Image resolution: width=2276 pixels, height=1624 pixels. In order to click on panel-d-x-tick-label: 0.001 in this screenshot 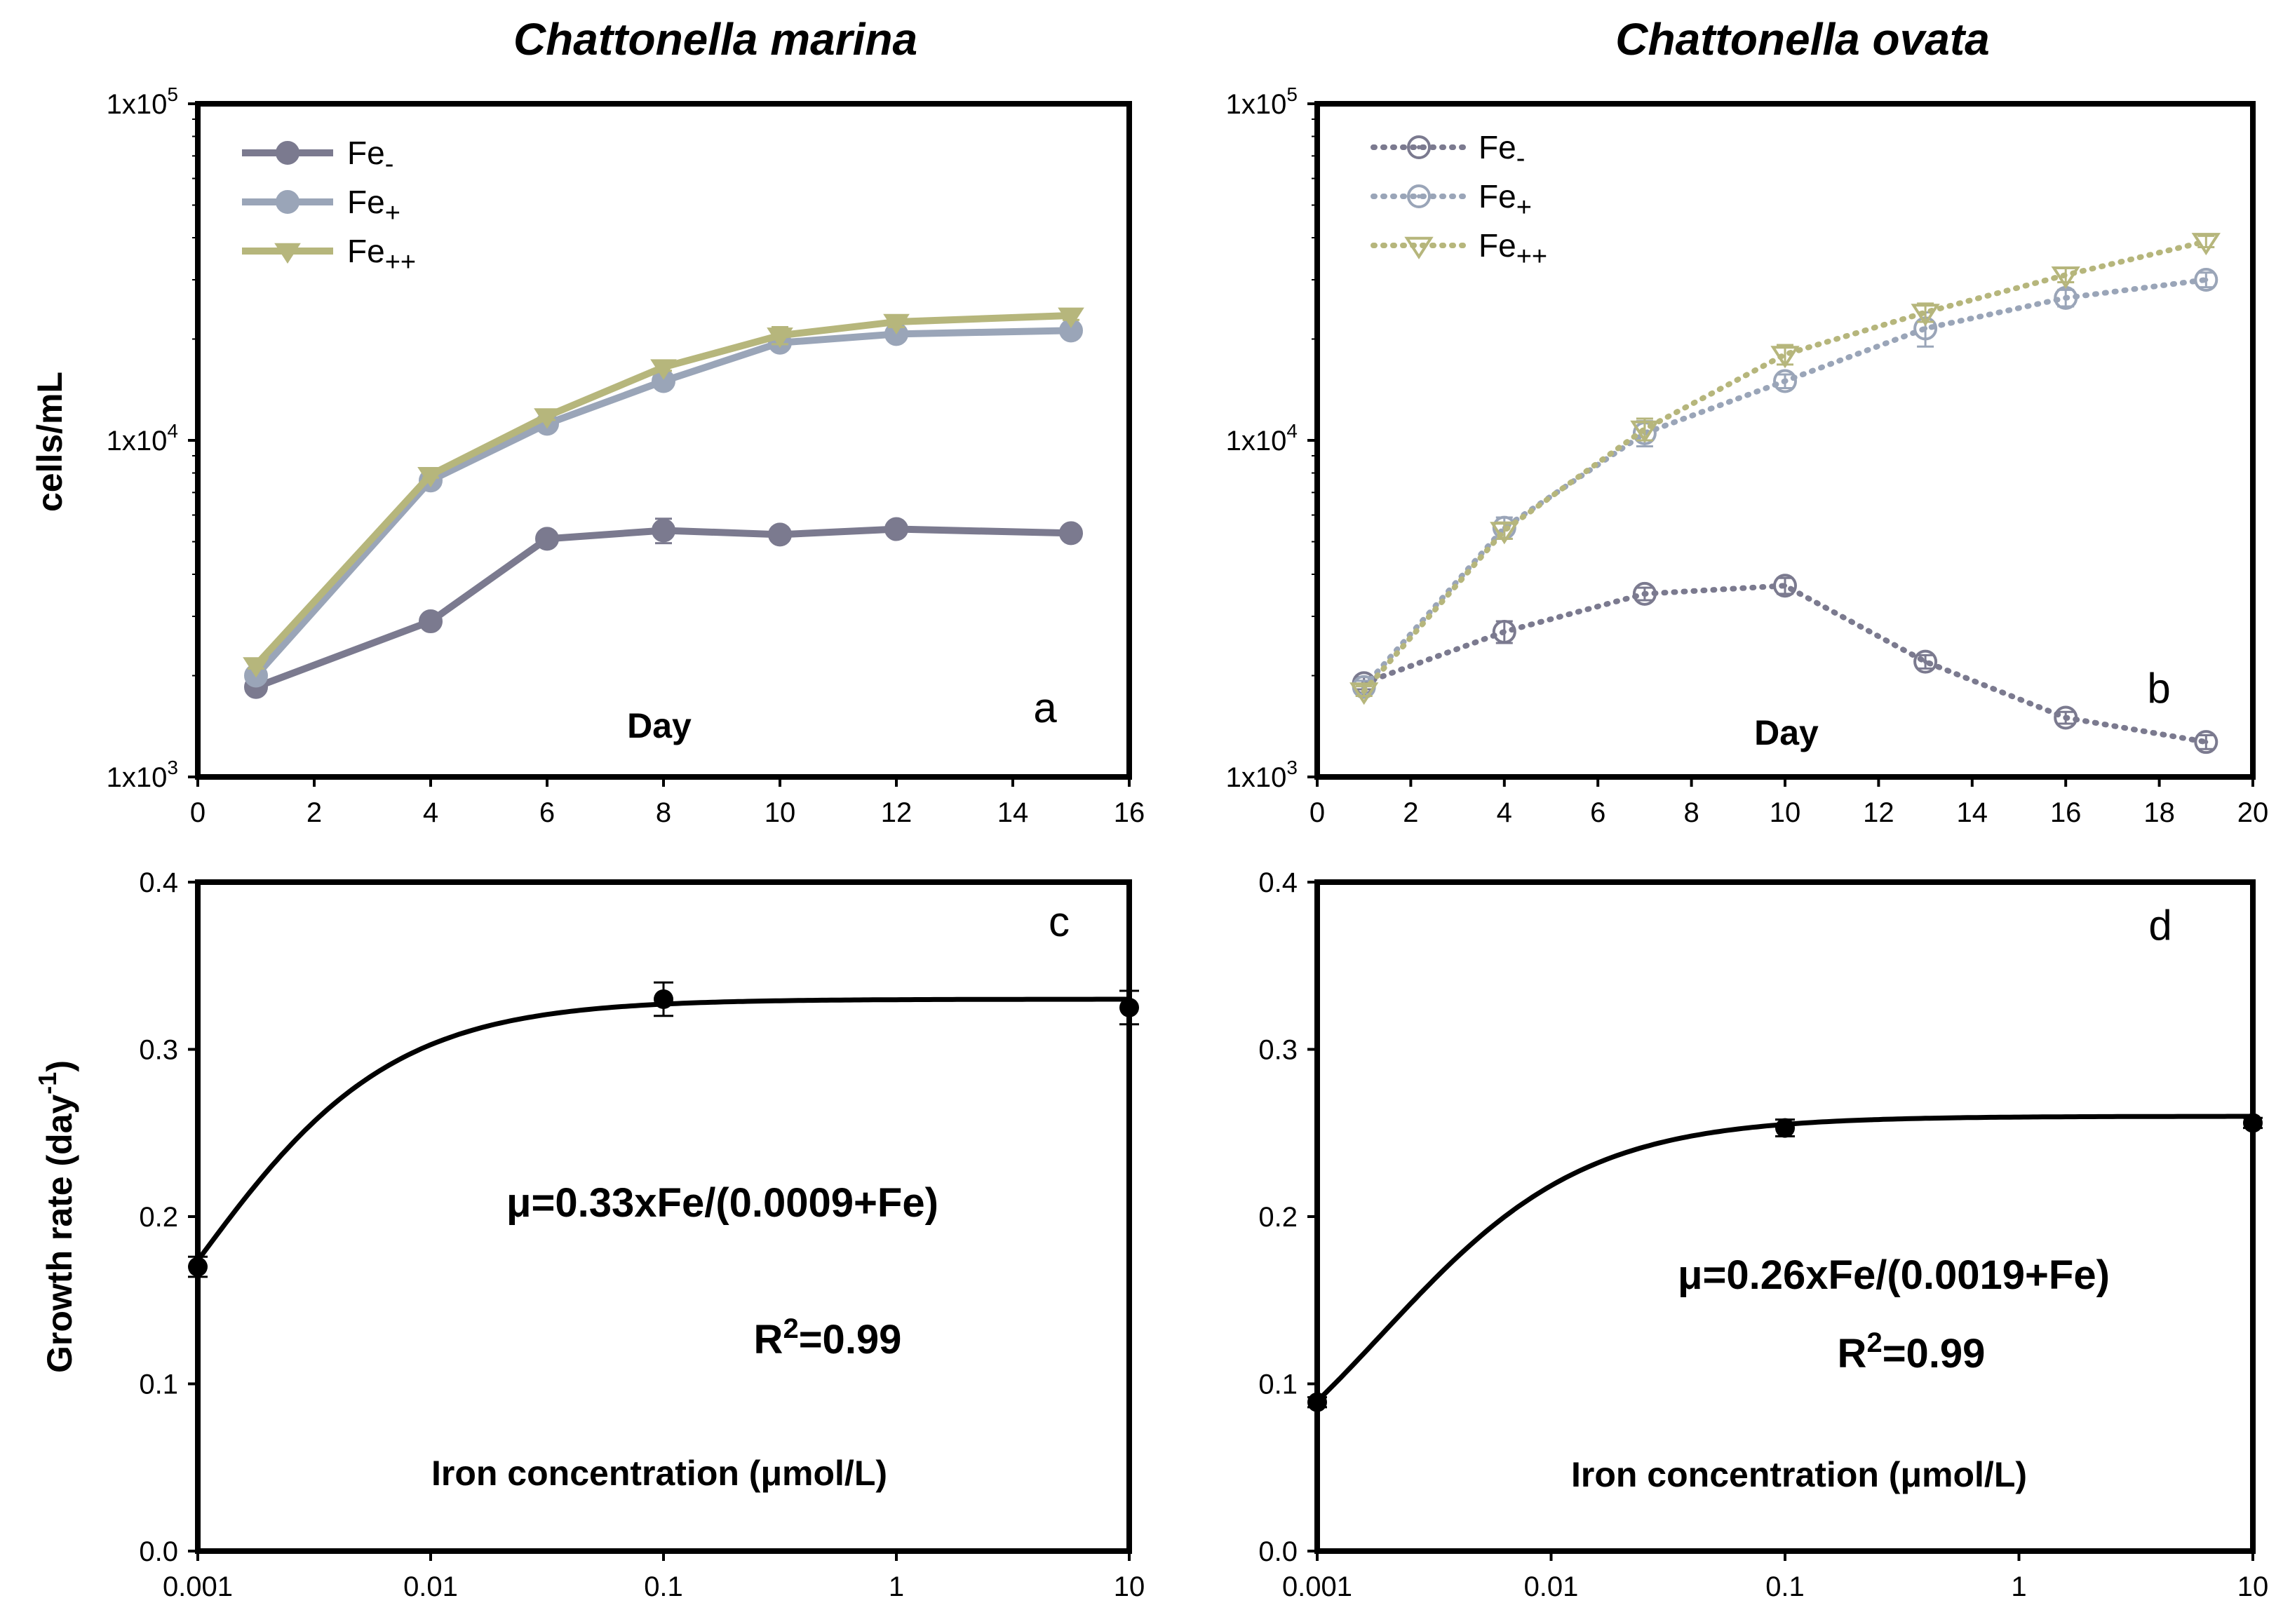, I will do `click(1317, 1586)`.